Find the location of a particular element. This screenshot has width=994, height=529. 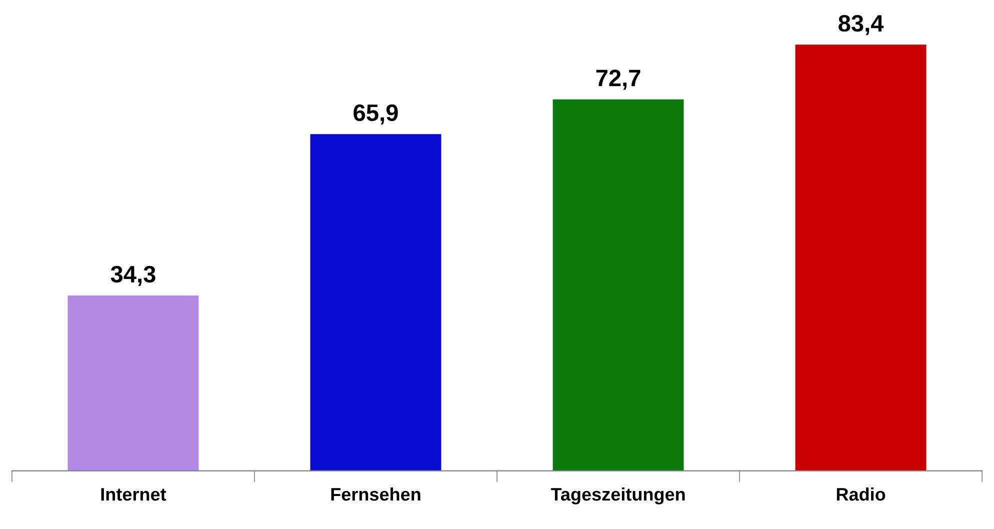

data-label: 65,9 is located at coordinates (376, 114).